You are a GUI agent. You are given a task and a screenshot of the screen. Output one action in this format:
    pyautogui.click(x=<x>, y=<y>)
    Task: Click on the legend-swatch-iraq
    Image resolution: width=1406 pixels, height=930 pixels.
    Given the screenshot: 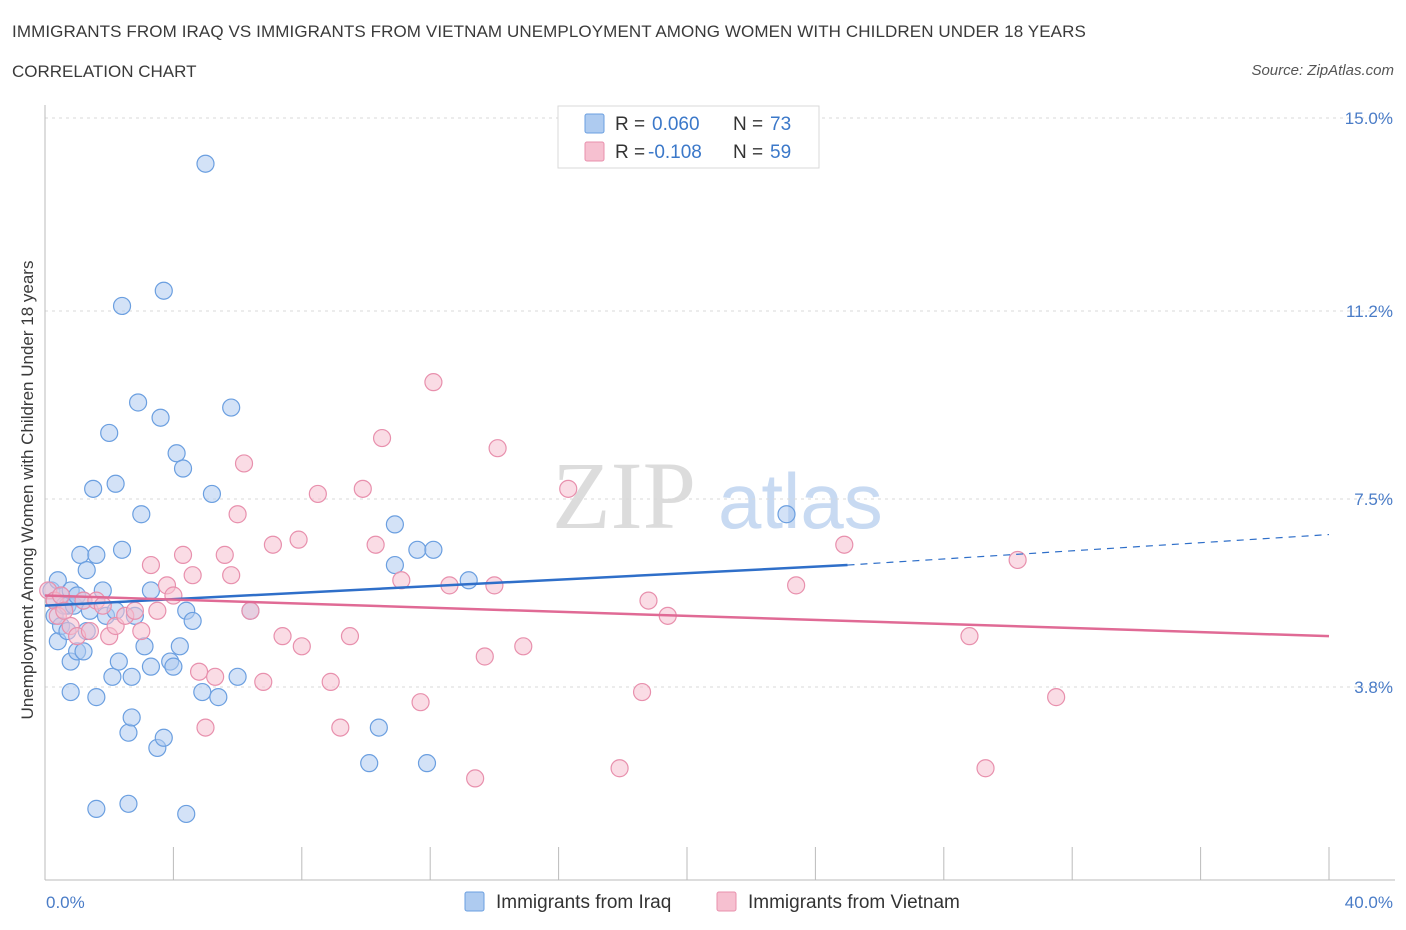 What is the action you would take?
    pyautogui.click(x=594, y=123)
    